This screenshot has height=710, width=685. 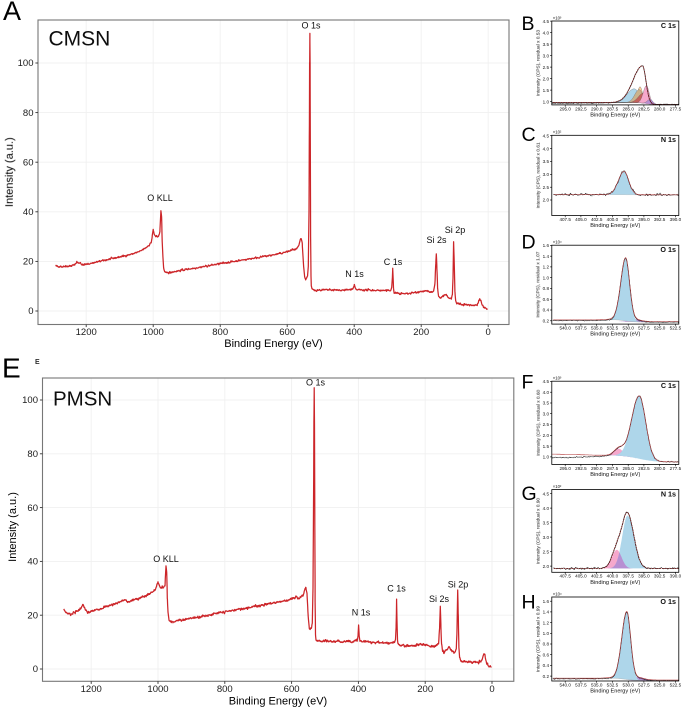 I want to click on svg-text: PMSN, so click(x=82, y=399).